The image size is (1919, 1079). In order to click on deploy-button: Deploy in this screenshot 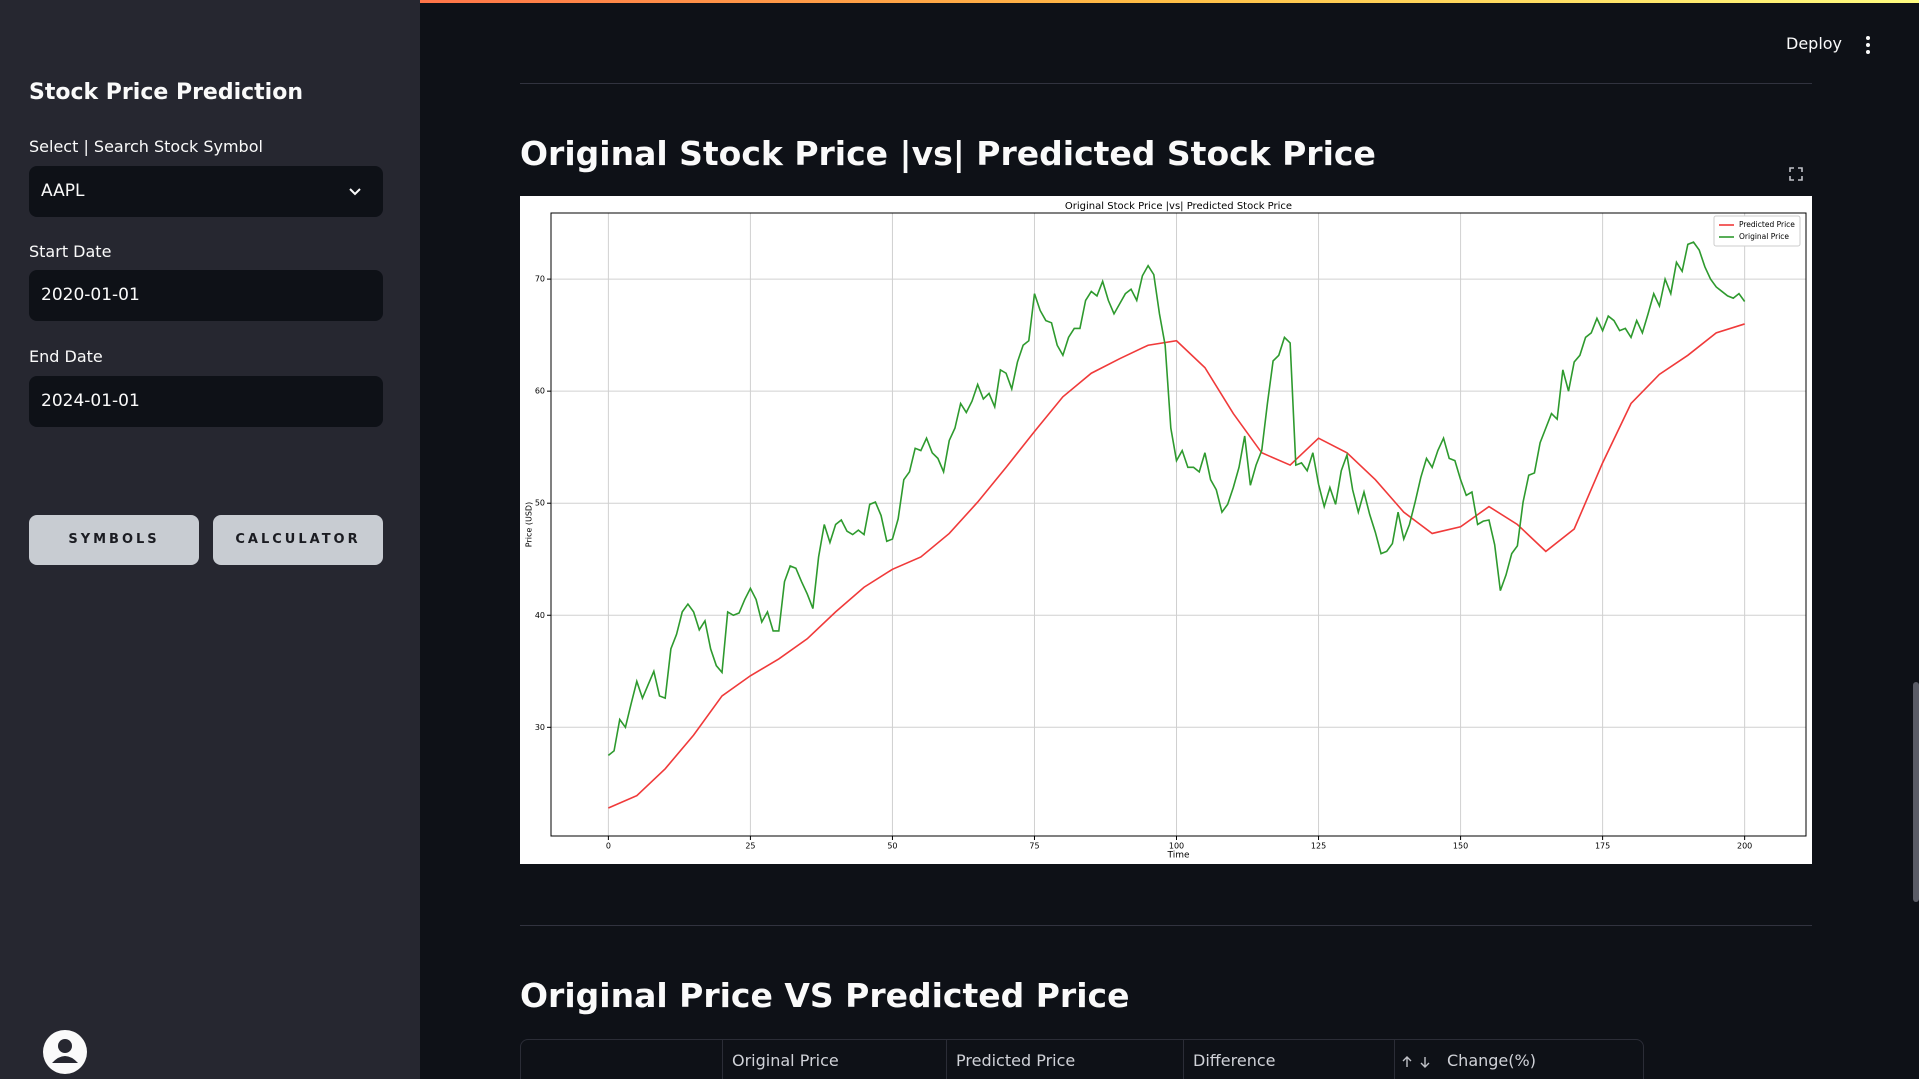, I will do `click(1814, 43)`.